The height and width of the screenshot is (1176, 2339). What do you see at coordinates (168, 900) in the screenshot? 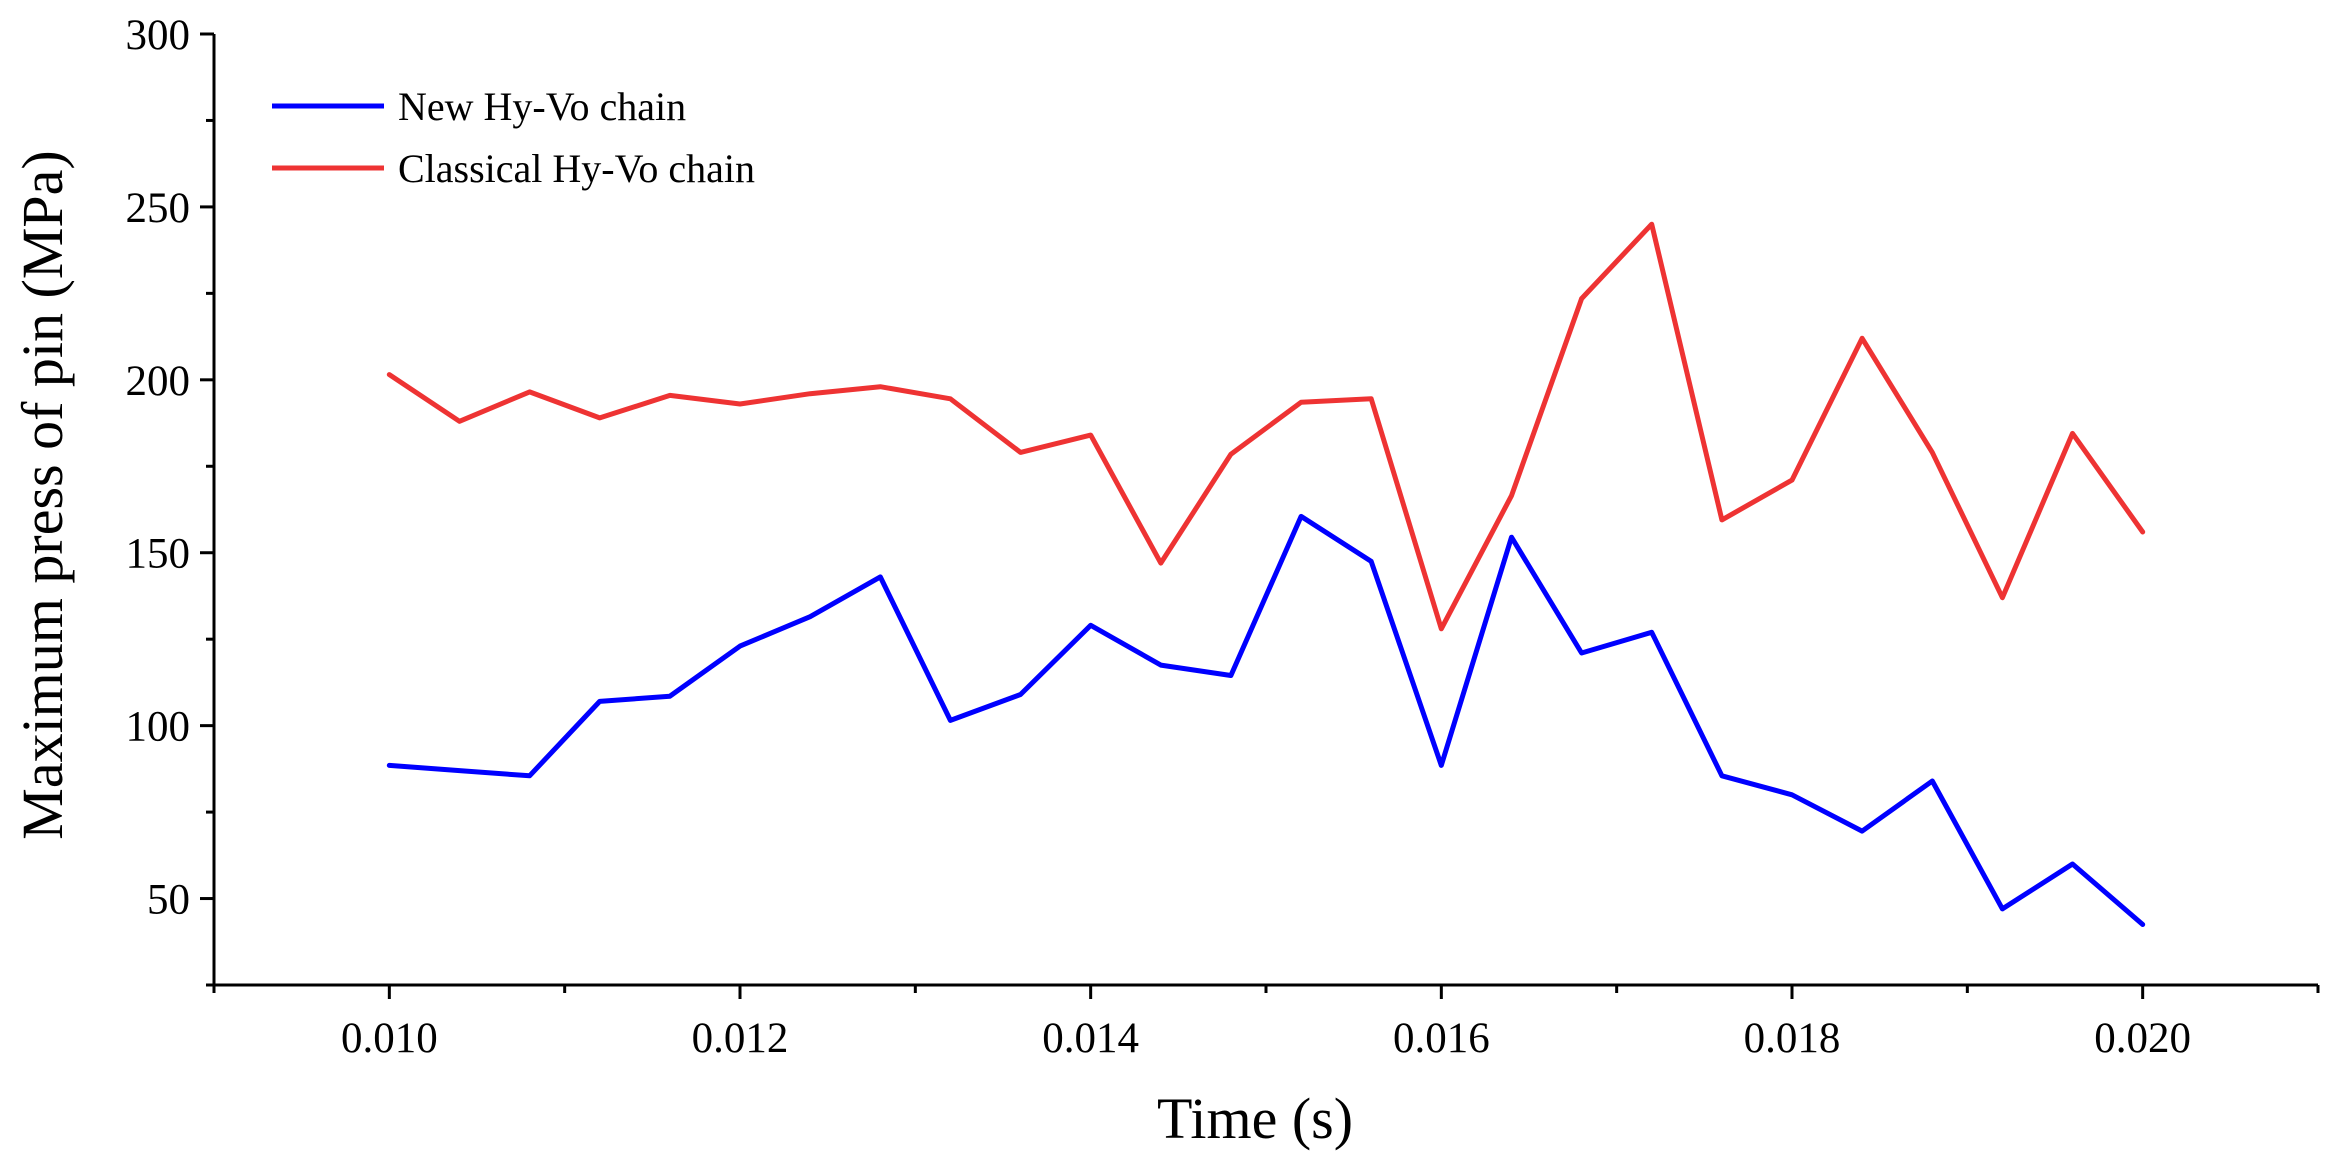
I see `y-tick-label: 50` at bounding box center [168, 900].